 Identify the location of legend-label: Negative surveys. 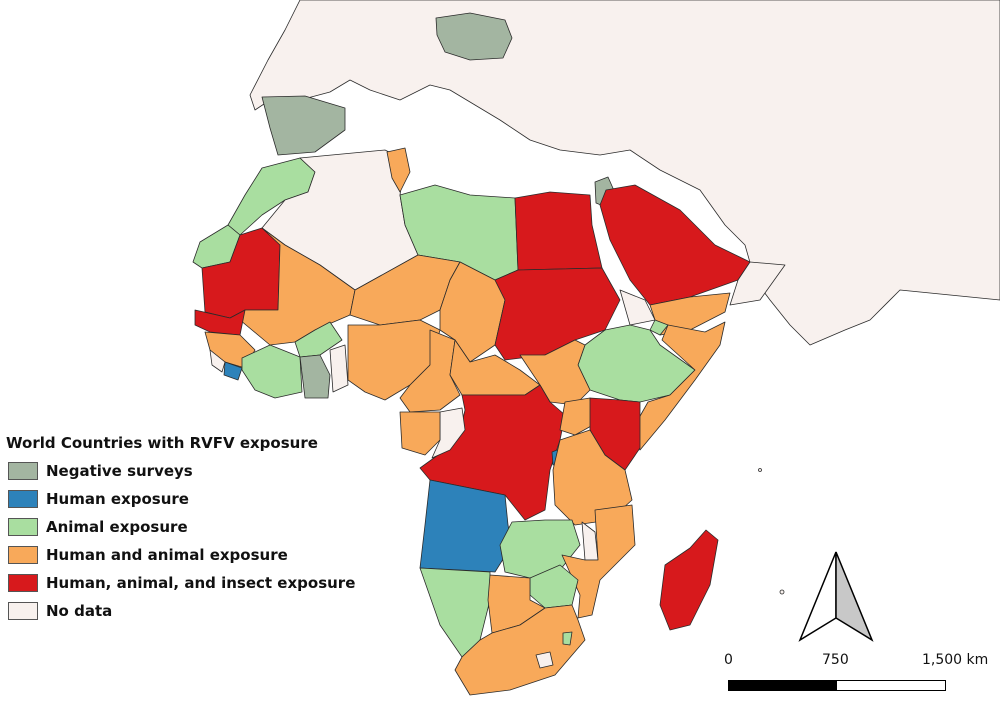
(119, 471).